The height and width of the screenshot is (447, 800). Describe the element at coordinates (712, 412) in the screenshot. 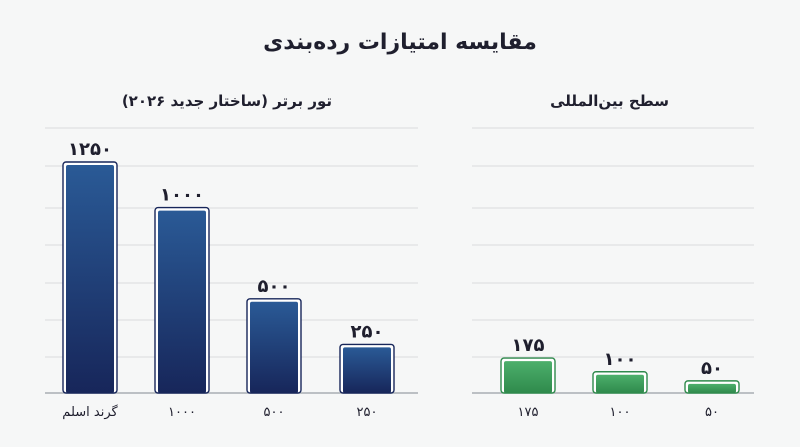

I see `right-x-tick-label: ۵۰` at that location.